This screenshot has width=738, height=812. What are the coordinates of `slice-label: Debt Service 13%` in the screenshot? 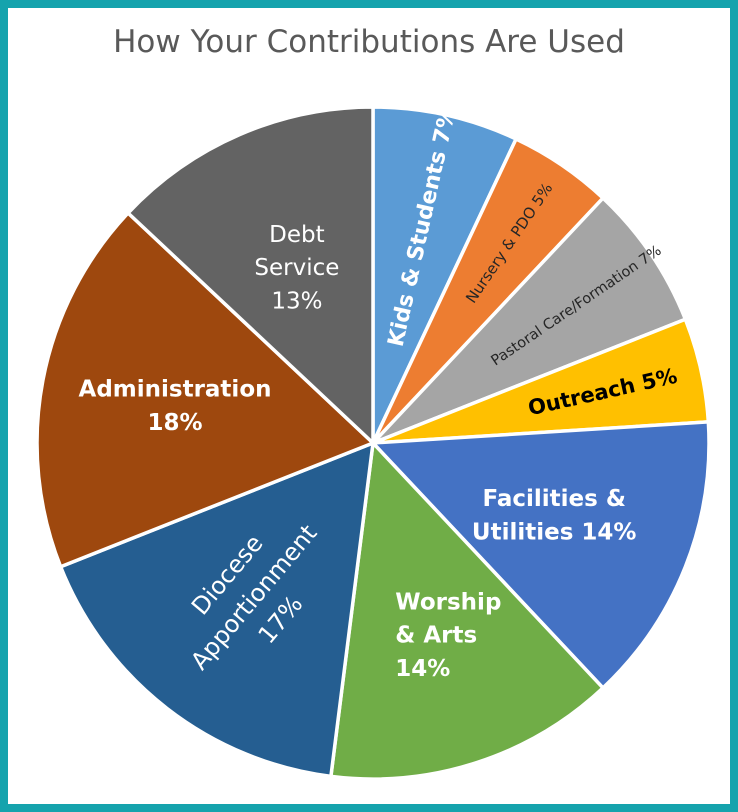 It's located at (296, 268).